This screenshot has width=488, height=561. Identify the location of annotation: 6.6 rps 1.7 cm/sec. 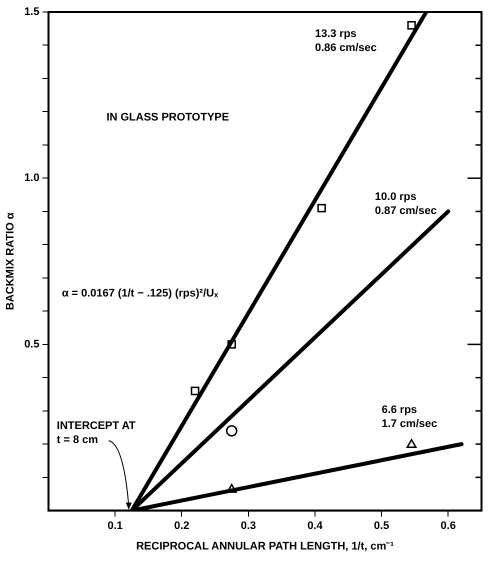
(410, 417).